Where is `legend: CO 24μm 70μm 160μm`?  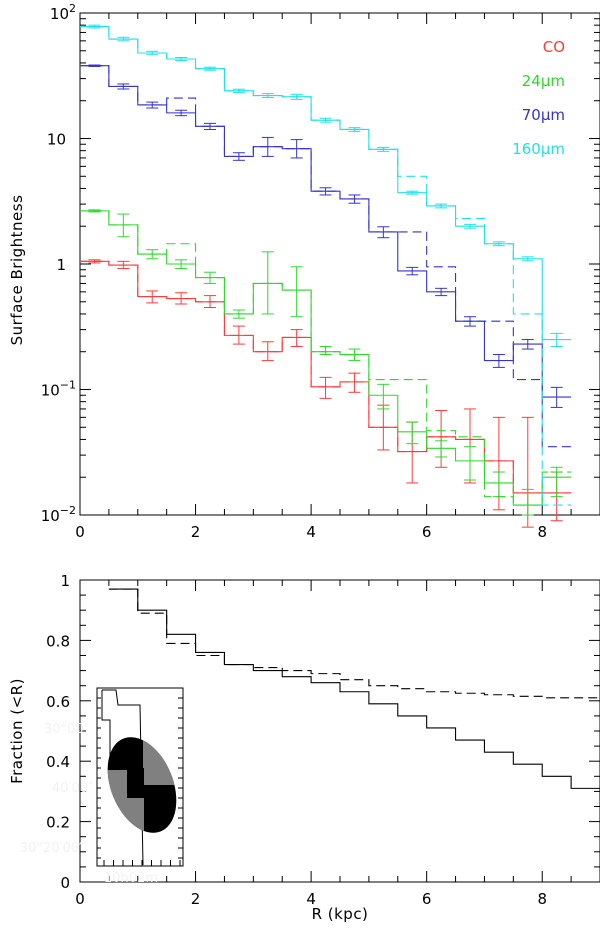 legend: CO 24μm 70μm 160μm is located at coordinates (538, 98).